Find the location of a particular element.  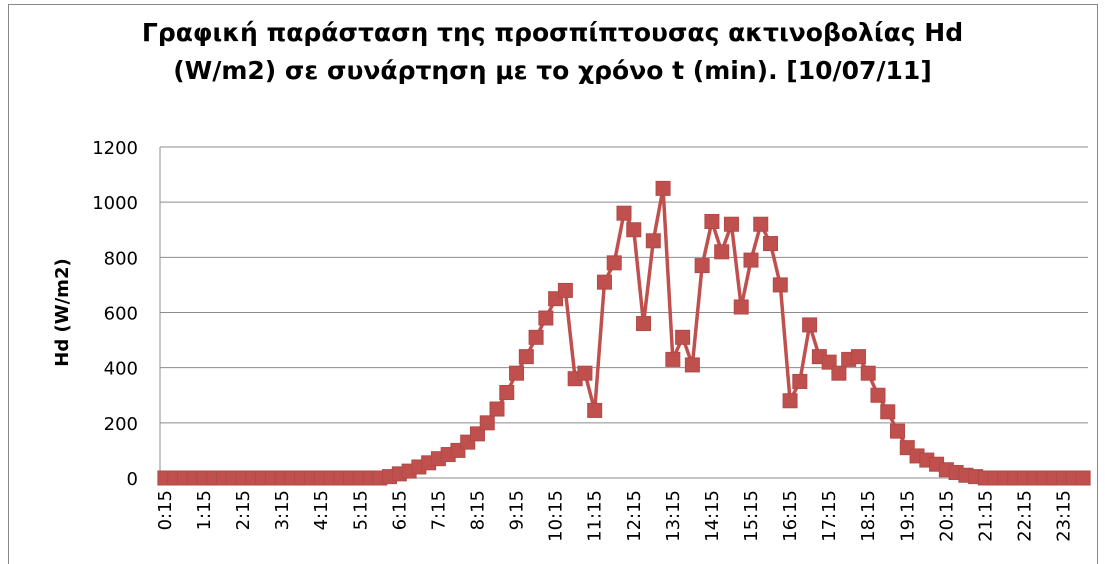

x-tick-label: 14:15 is located at coordinates (712, 516).